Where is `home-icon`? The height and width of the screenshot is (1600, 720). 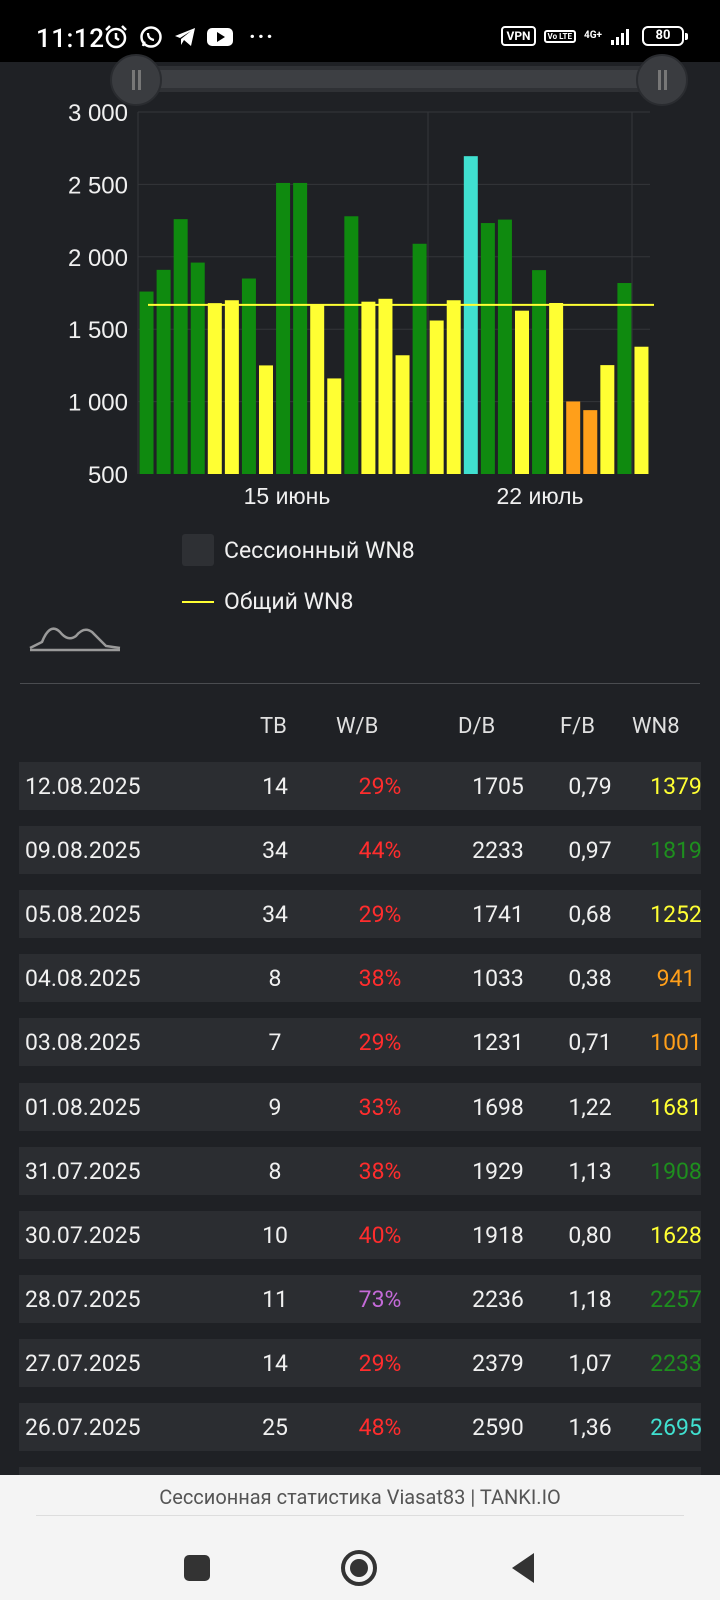 home-icon is located at coordinates (359, 1568).